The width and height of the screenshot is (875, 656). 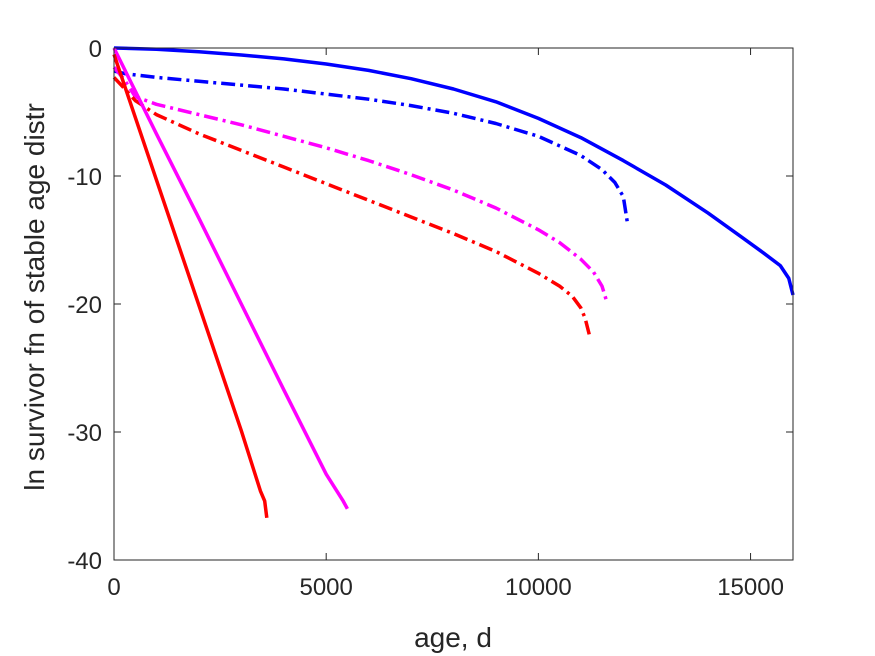 What do you see at coordinates (453, 637) in the screenshot?
I see `x-axis-title: age, d` at bounding box center [453, 637].